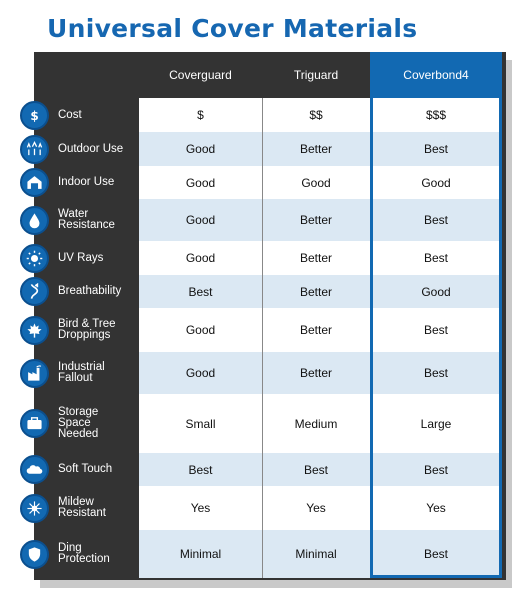  Describe the element at coordinates (84, 553) in the screenshot. I see `row-label-text: Ding Protection` at that location.